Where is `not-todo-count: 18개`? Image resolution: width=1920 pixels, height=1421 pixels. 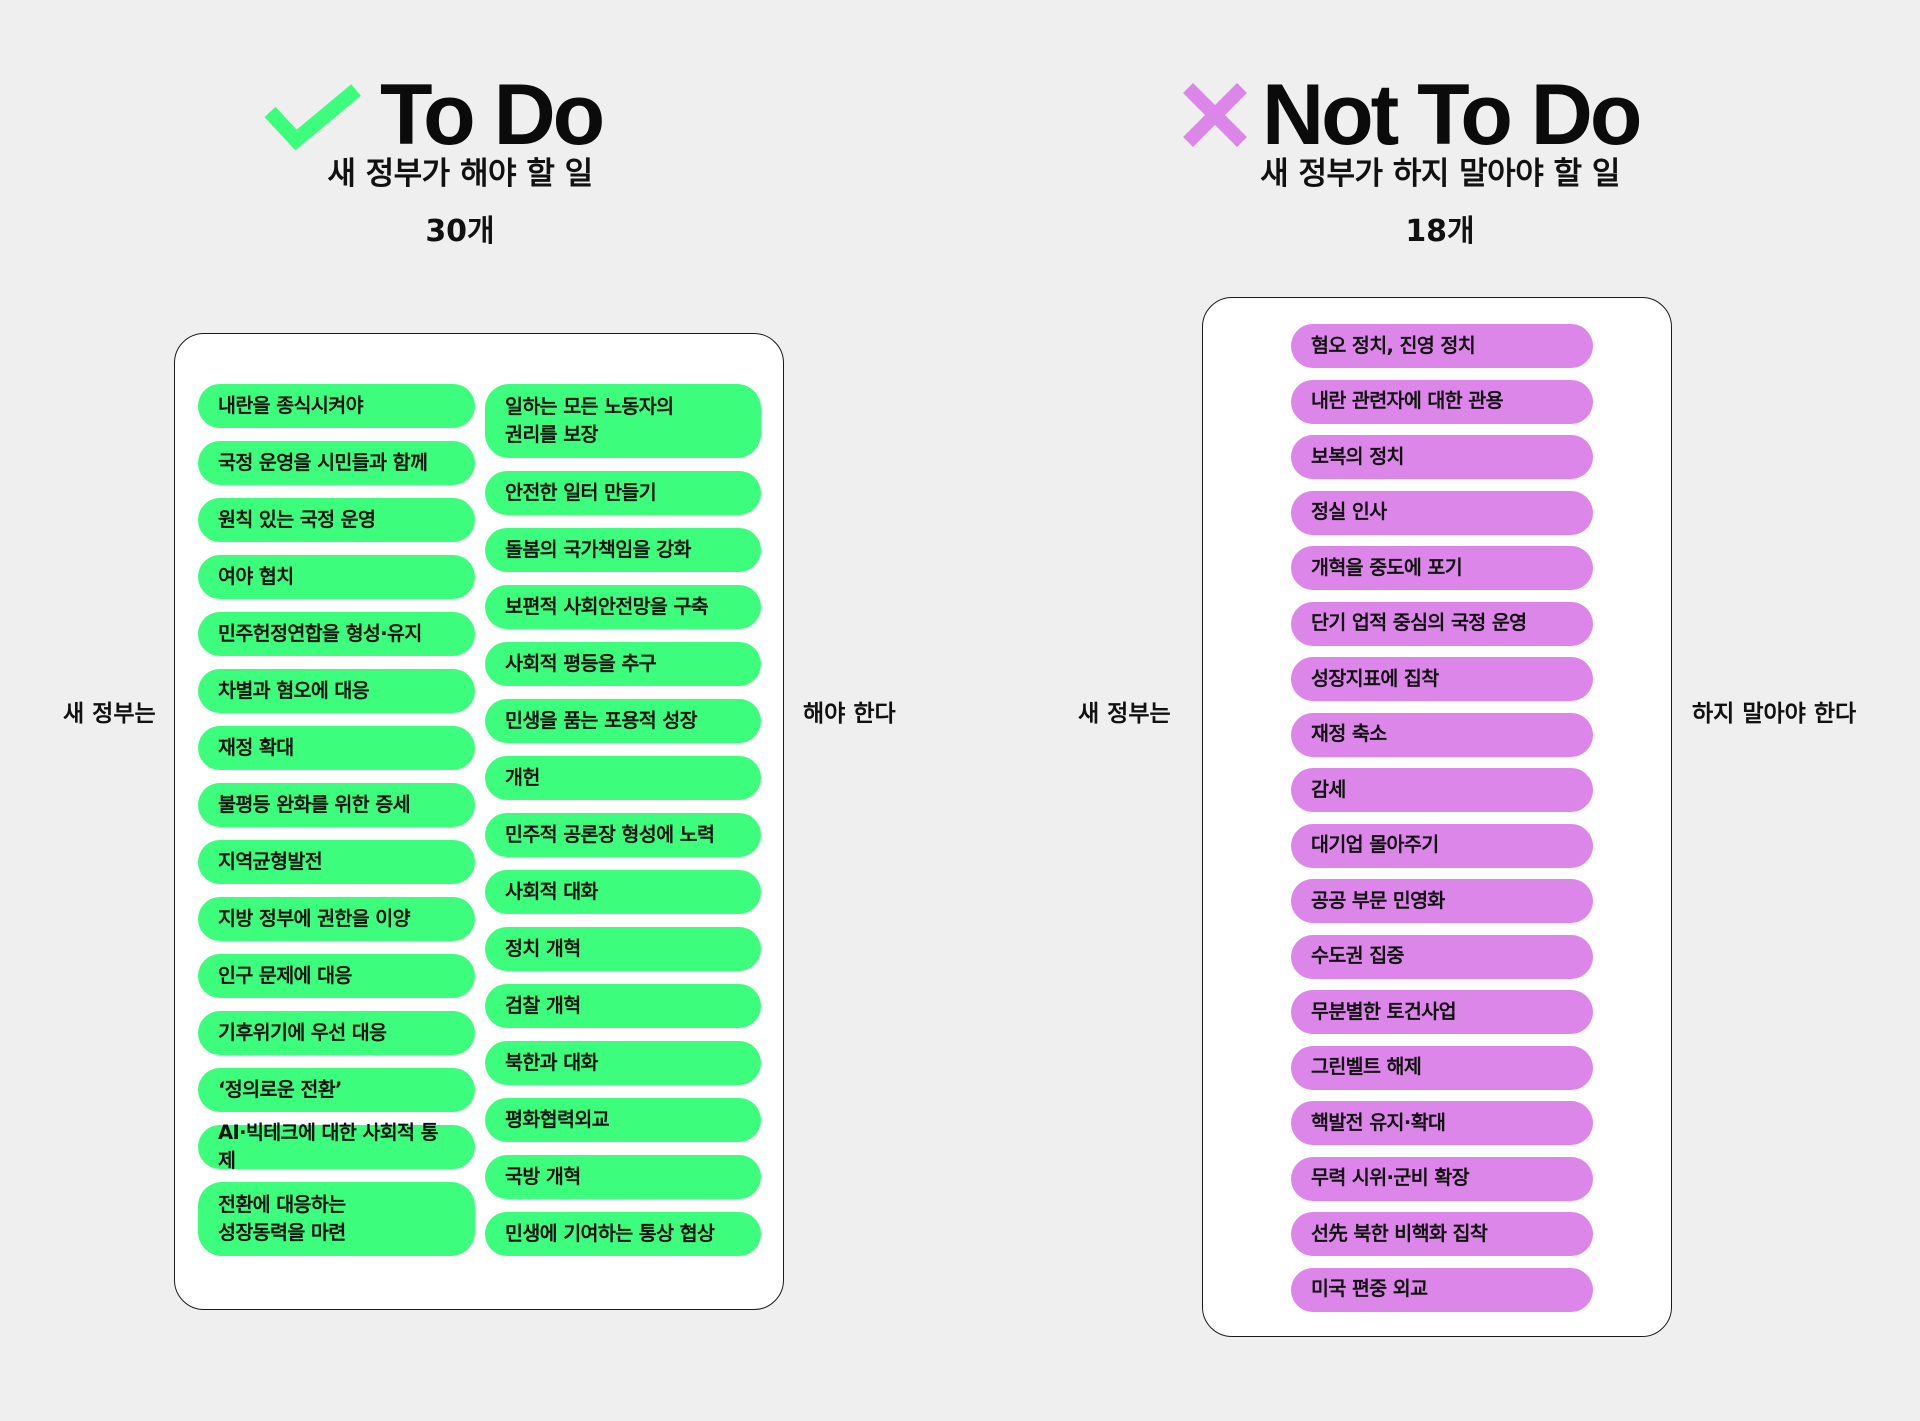 not-todo-count: 18개 is located at coordinates (1440, 231).